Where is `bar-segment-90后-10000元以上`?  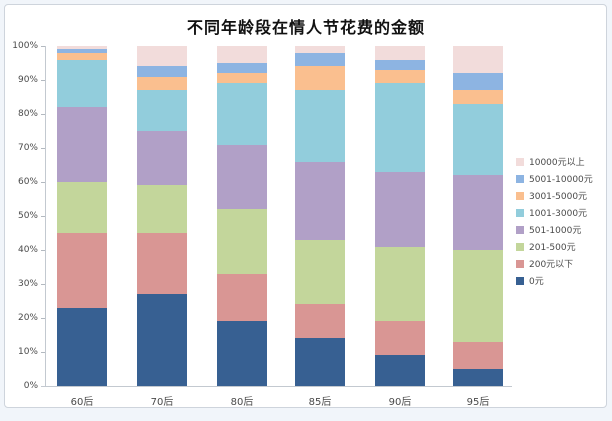 bar-segment-90后-10000元以上 is located at coordinates (400, 53).